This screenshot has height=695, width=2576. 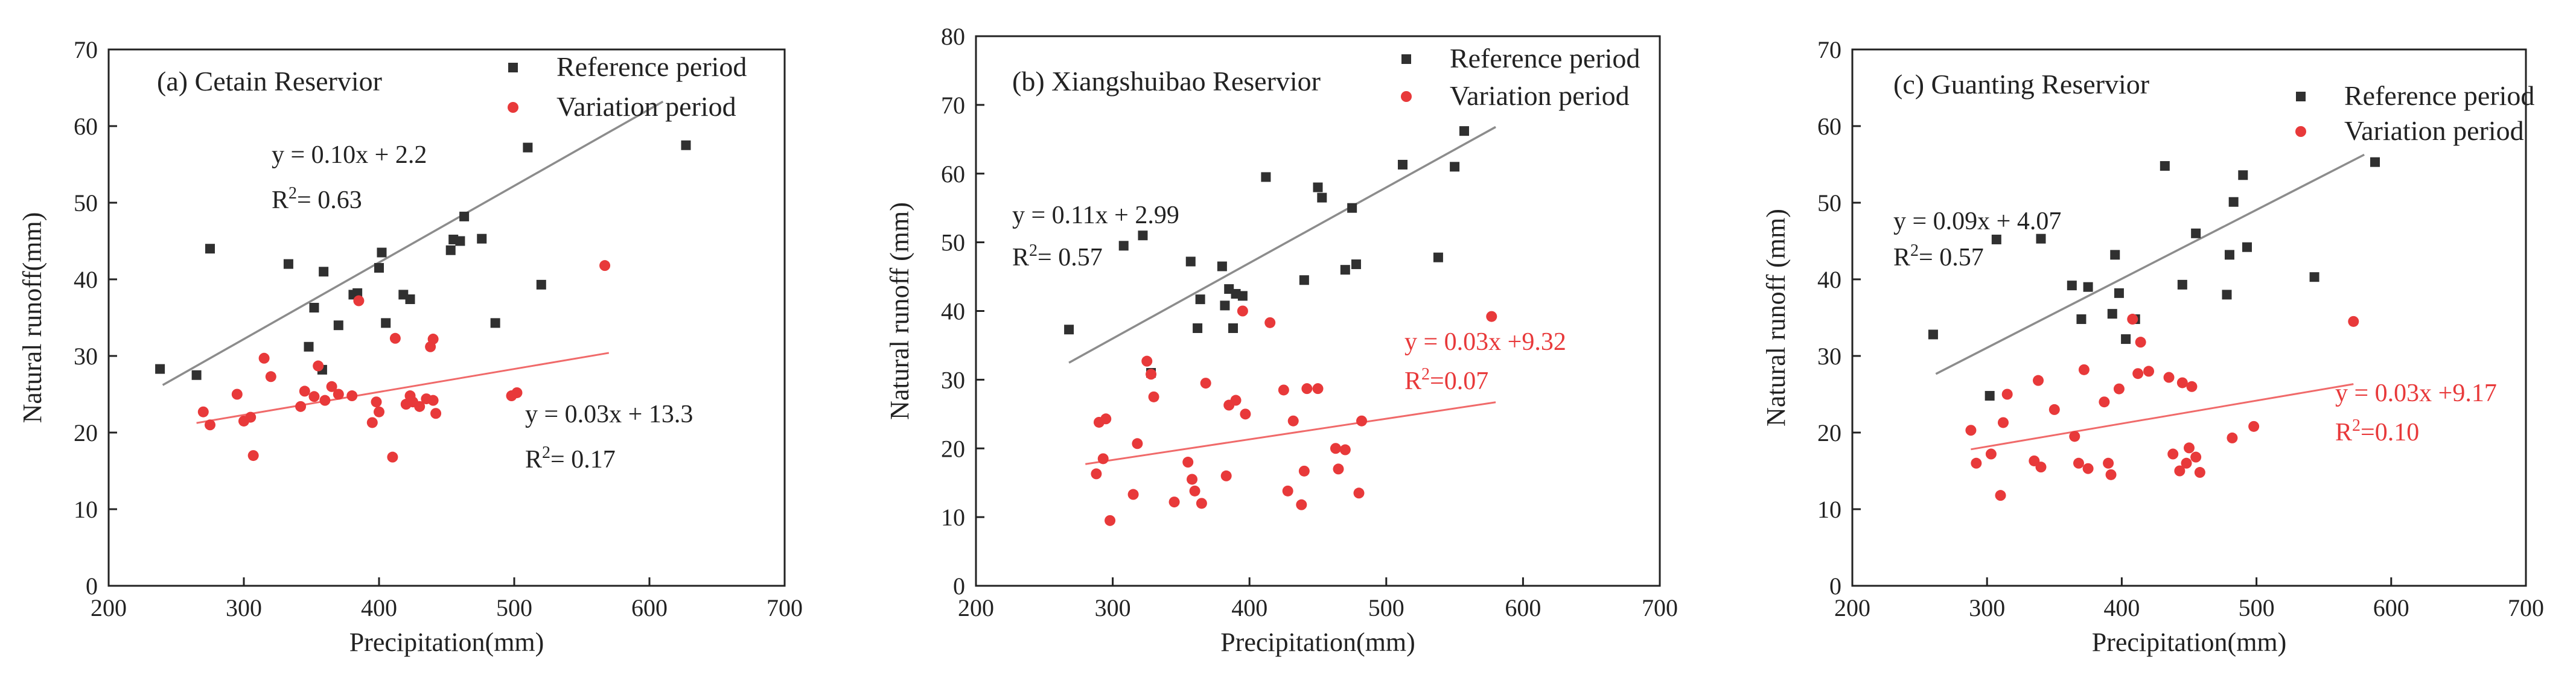 What do you see at coordinates (32, 318) in the screenshot?
I see `y-axis-title: Natural runoff(mm)` at bounding box center [32, 318].